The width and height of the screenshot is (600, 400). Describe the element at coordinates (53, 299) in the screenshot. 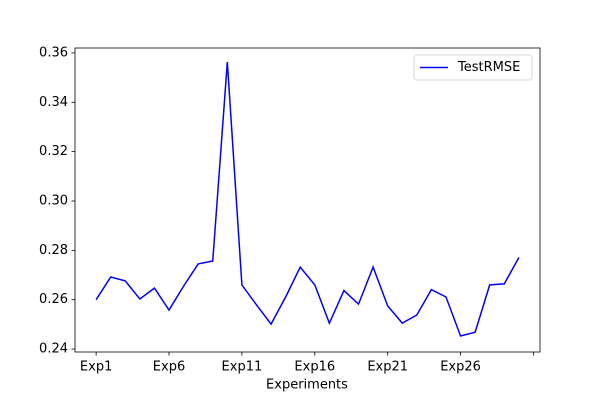

I see `y-tick-label: 0.26` at that location.